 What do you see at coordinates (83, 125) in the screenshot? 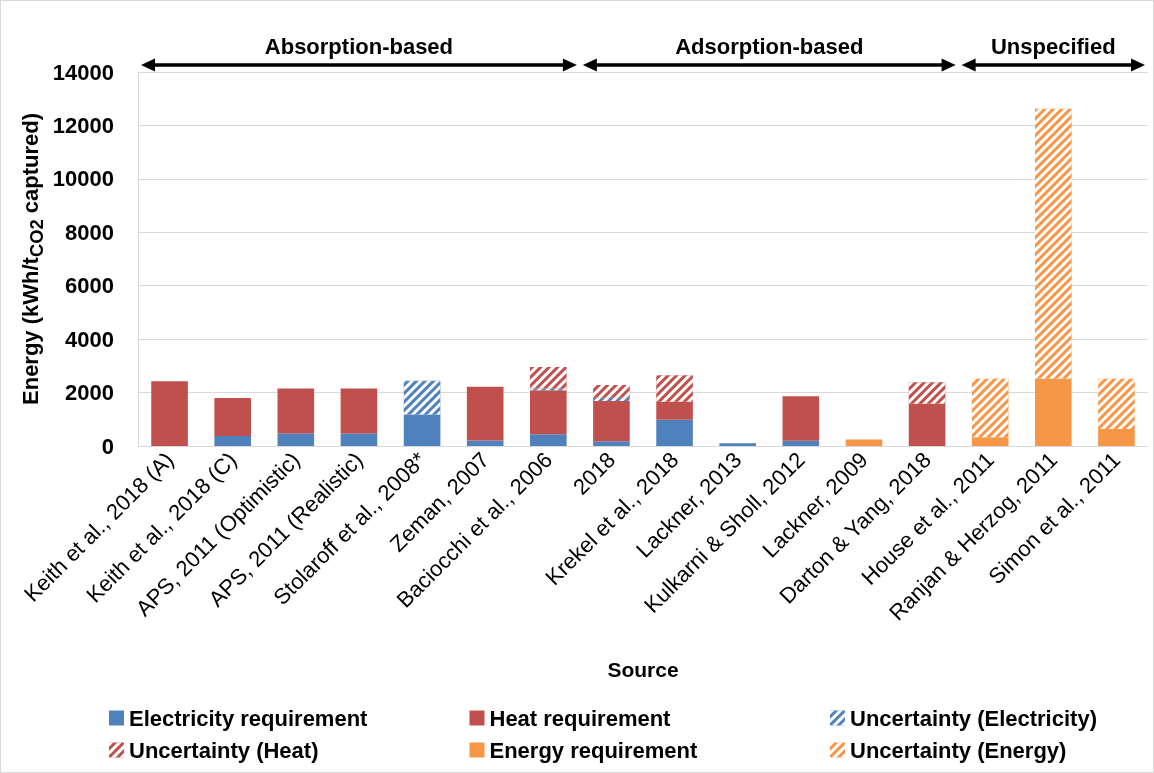
I see `y-tick-label: 12000` at bounding box center [83, 125].